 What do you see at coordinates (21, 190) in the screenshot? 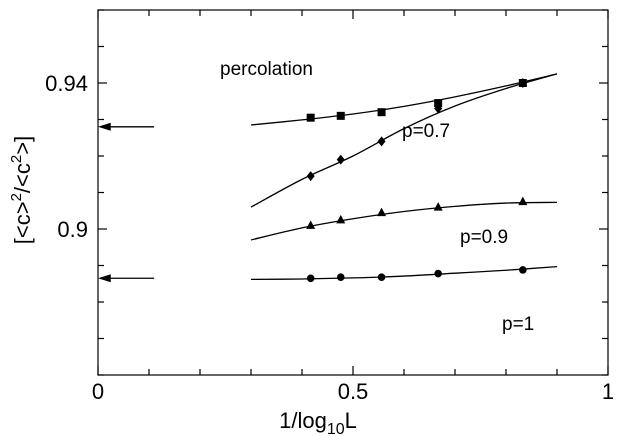
I see `y-axis-title: [<c>2/<c2>]` at bounding box center [21, 190].